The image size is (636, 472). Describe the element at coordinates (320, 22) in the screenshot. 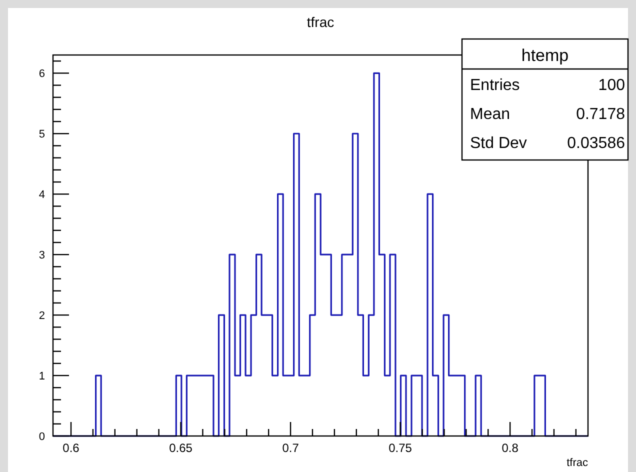

I see `chart-title: tfrac` at that location.